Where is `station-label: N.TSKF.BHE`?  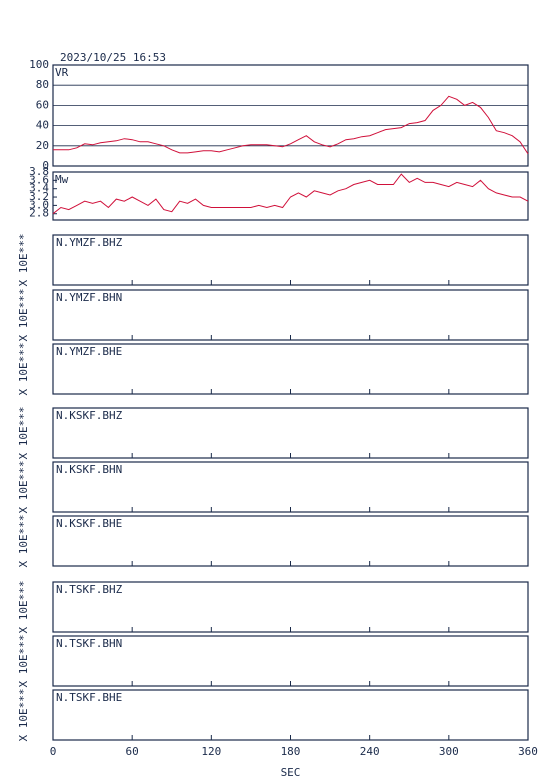 station-label: N.TSKF.BHE is located at coordinates (89, 697).